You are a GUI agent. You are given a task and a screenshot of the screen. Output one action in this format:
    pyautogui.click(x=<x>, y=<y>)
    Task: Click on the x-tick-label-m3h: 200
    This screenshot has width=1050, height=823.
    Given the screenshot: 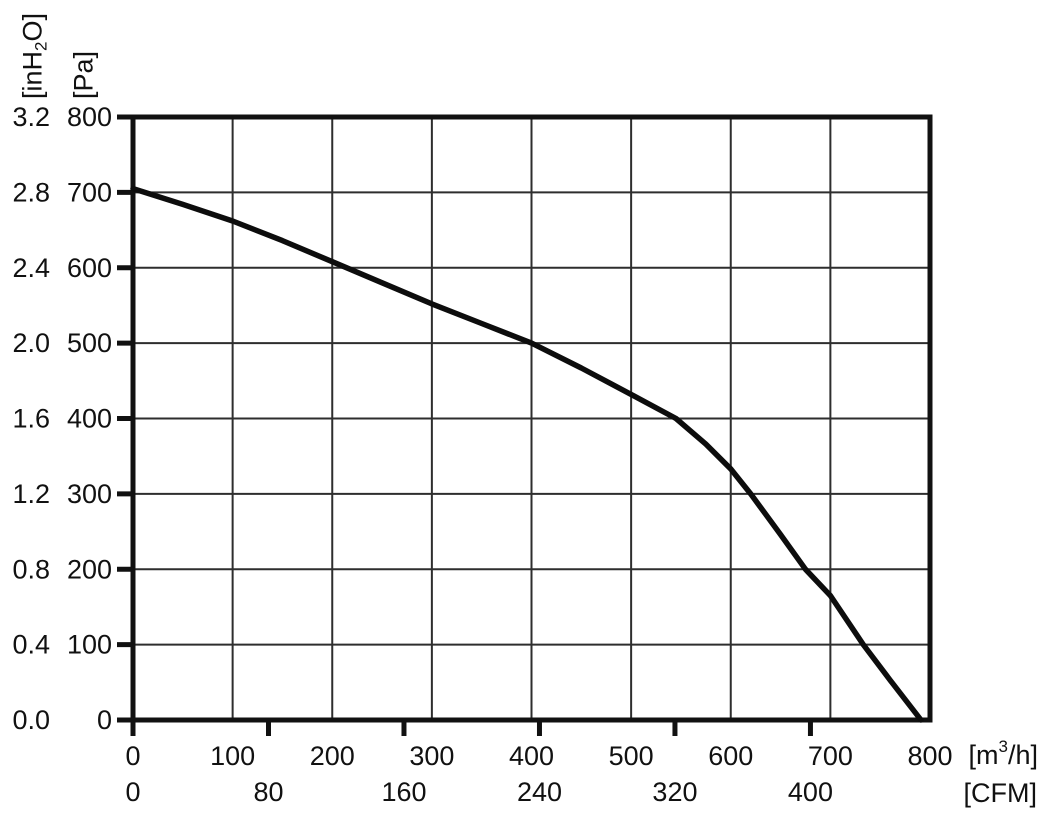 What is the action you would take?
    pyautogui.click(x=332, y=756)
    